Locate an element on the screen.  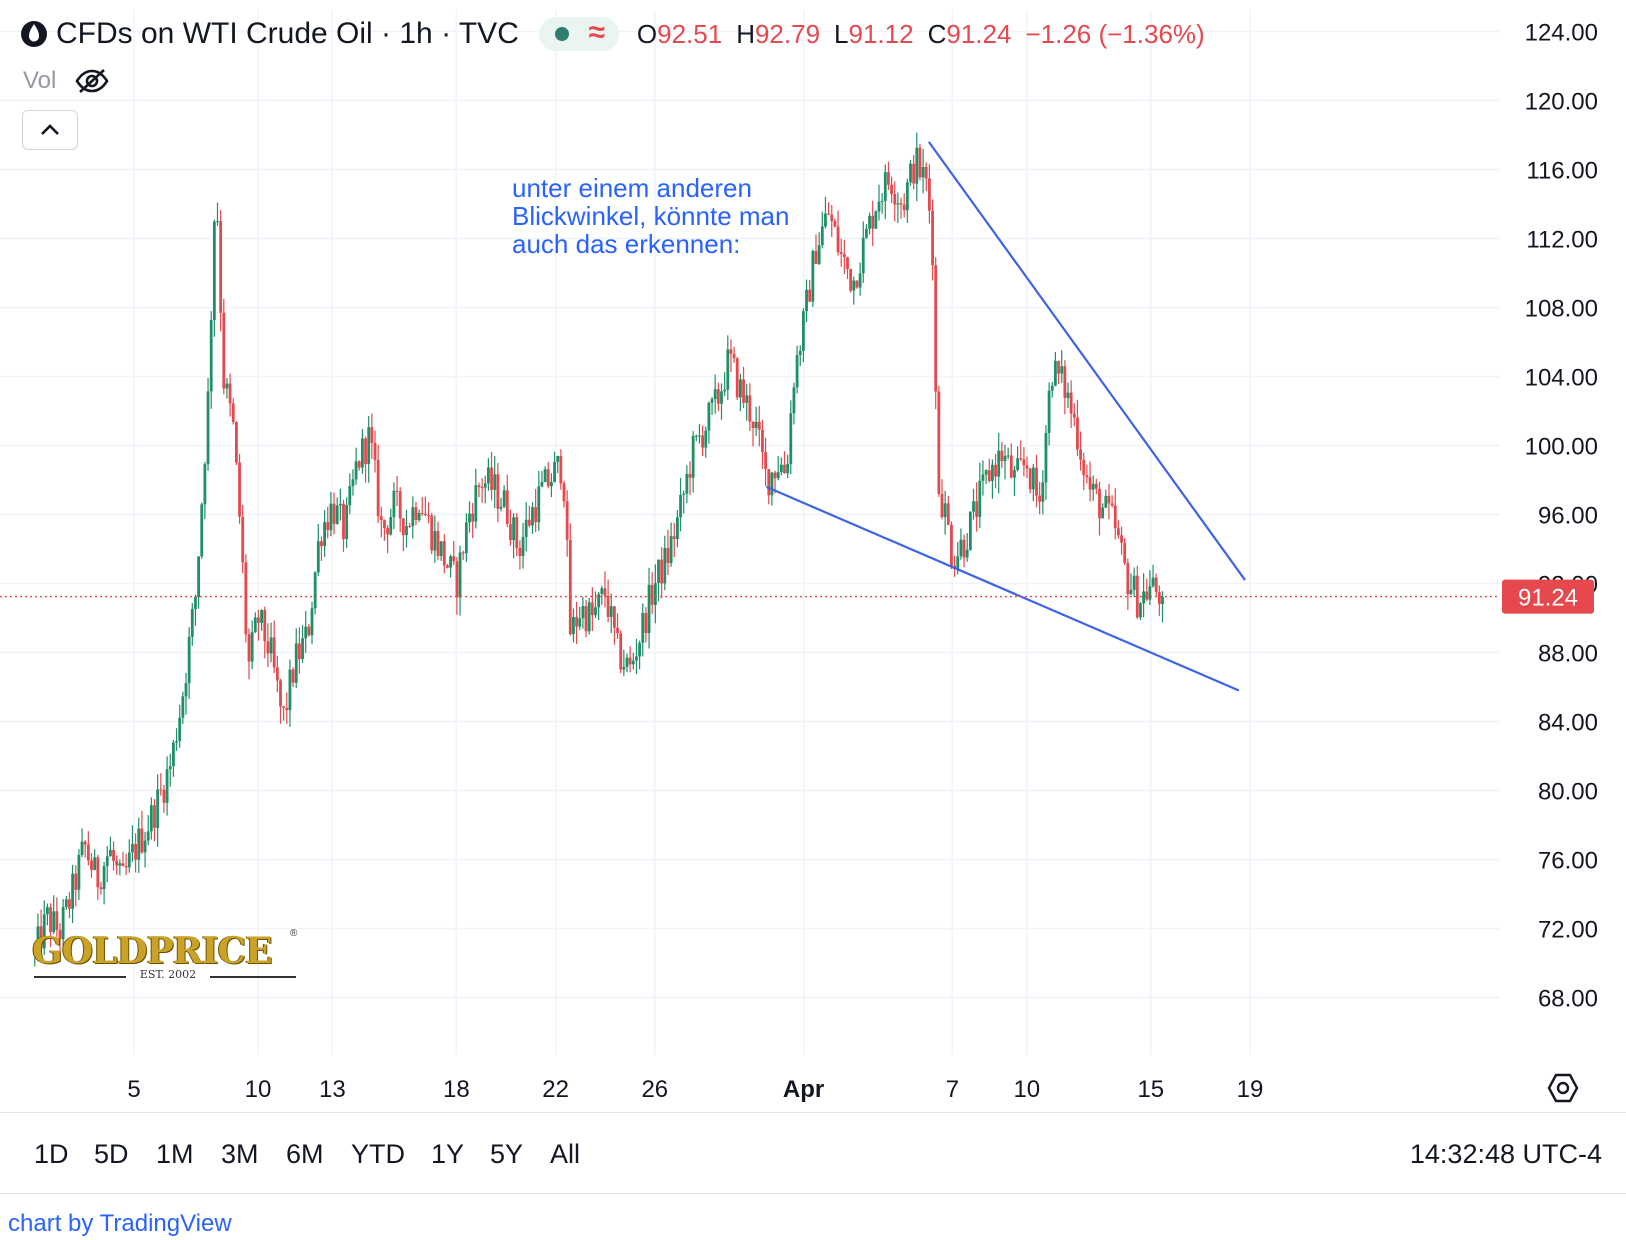
time-axis: 5 10 13 18 22 26 Apr 7 10 15 19 is located at coordinates (695, 1089).